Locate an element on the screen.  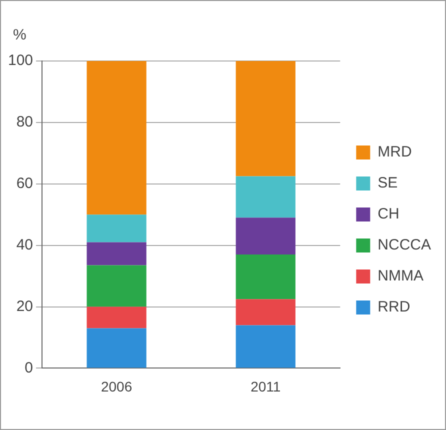
legend-label: CH is located at coordinates (389, 214).